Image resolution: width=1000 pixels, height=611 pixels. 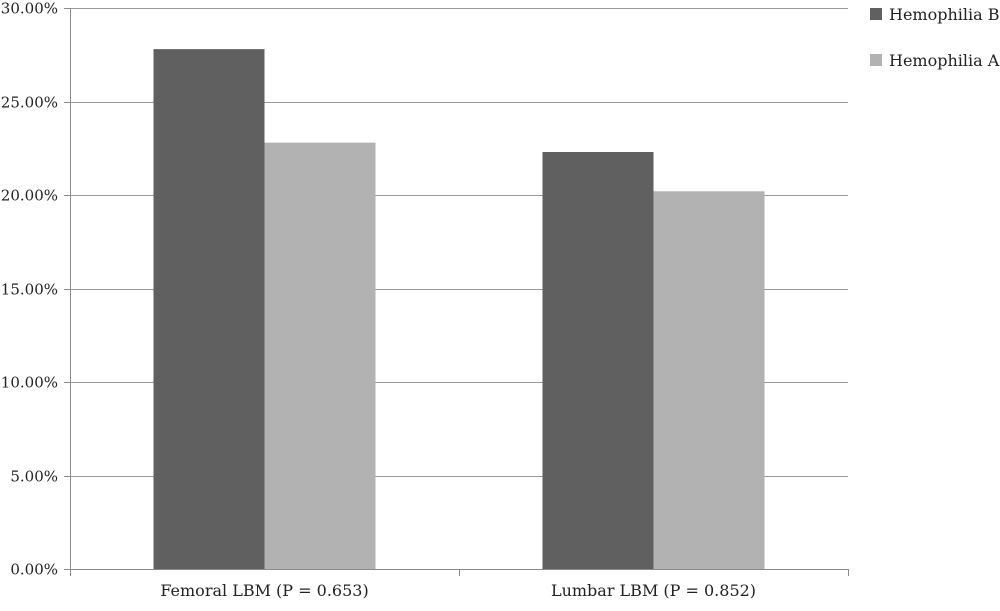 I want to click on y-tick-label: 5.00%, so click(x=34, y=477).